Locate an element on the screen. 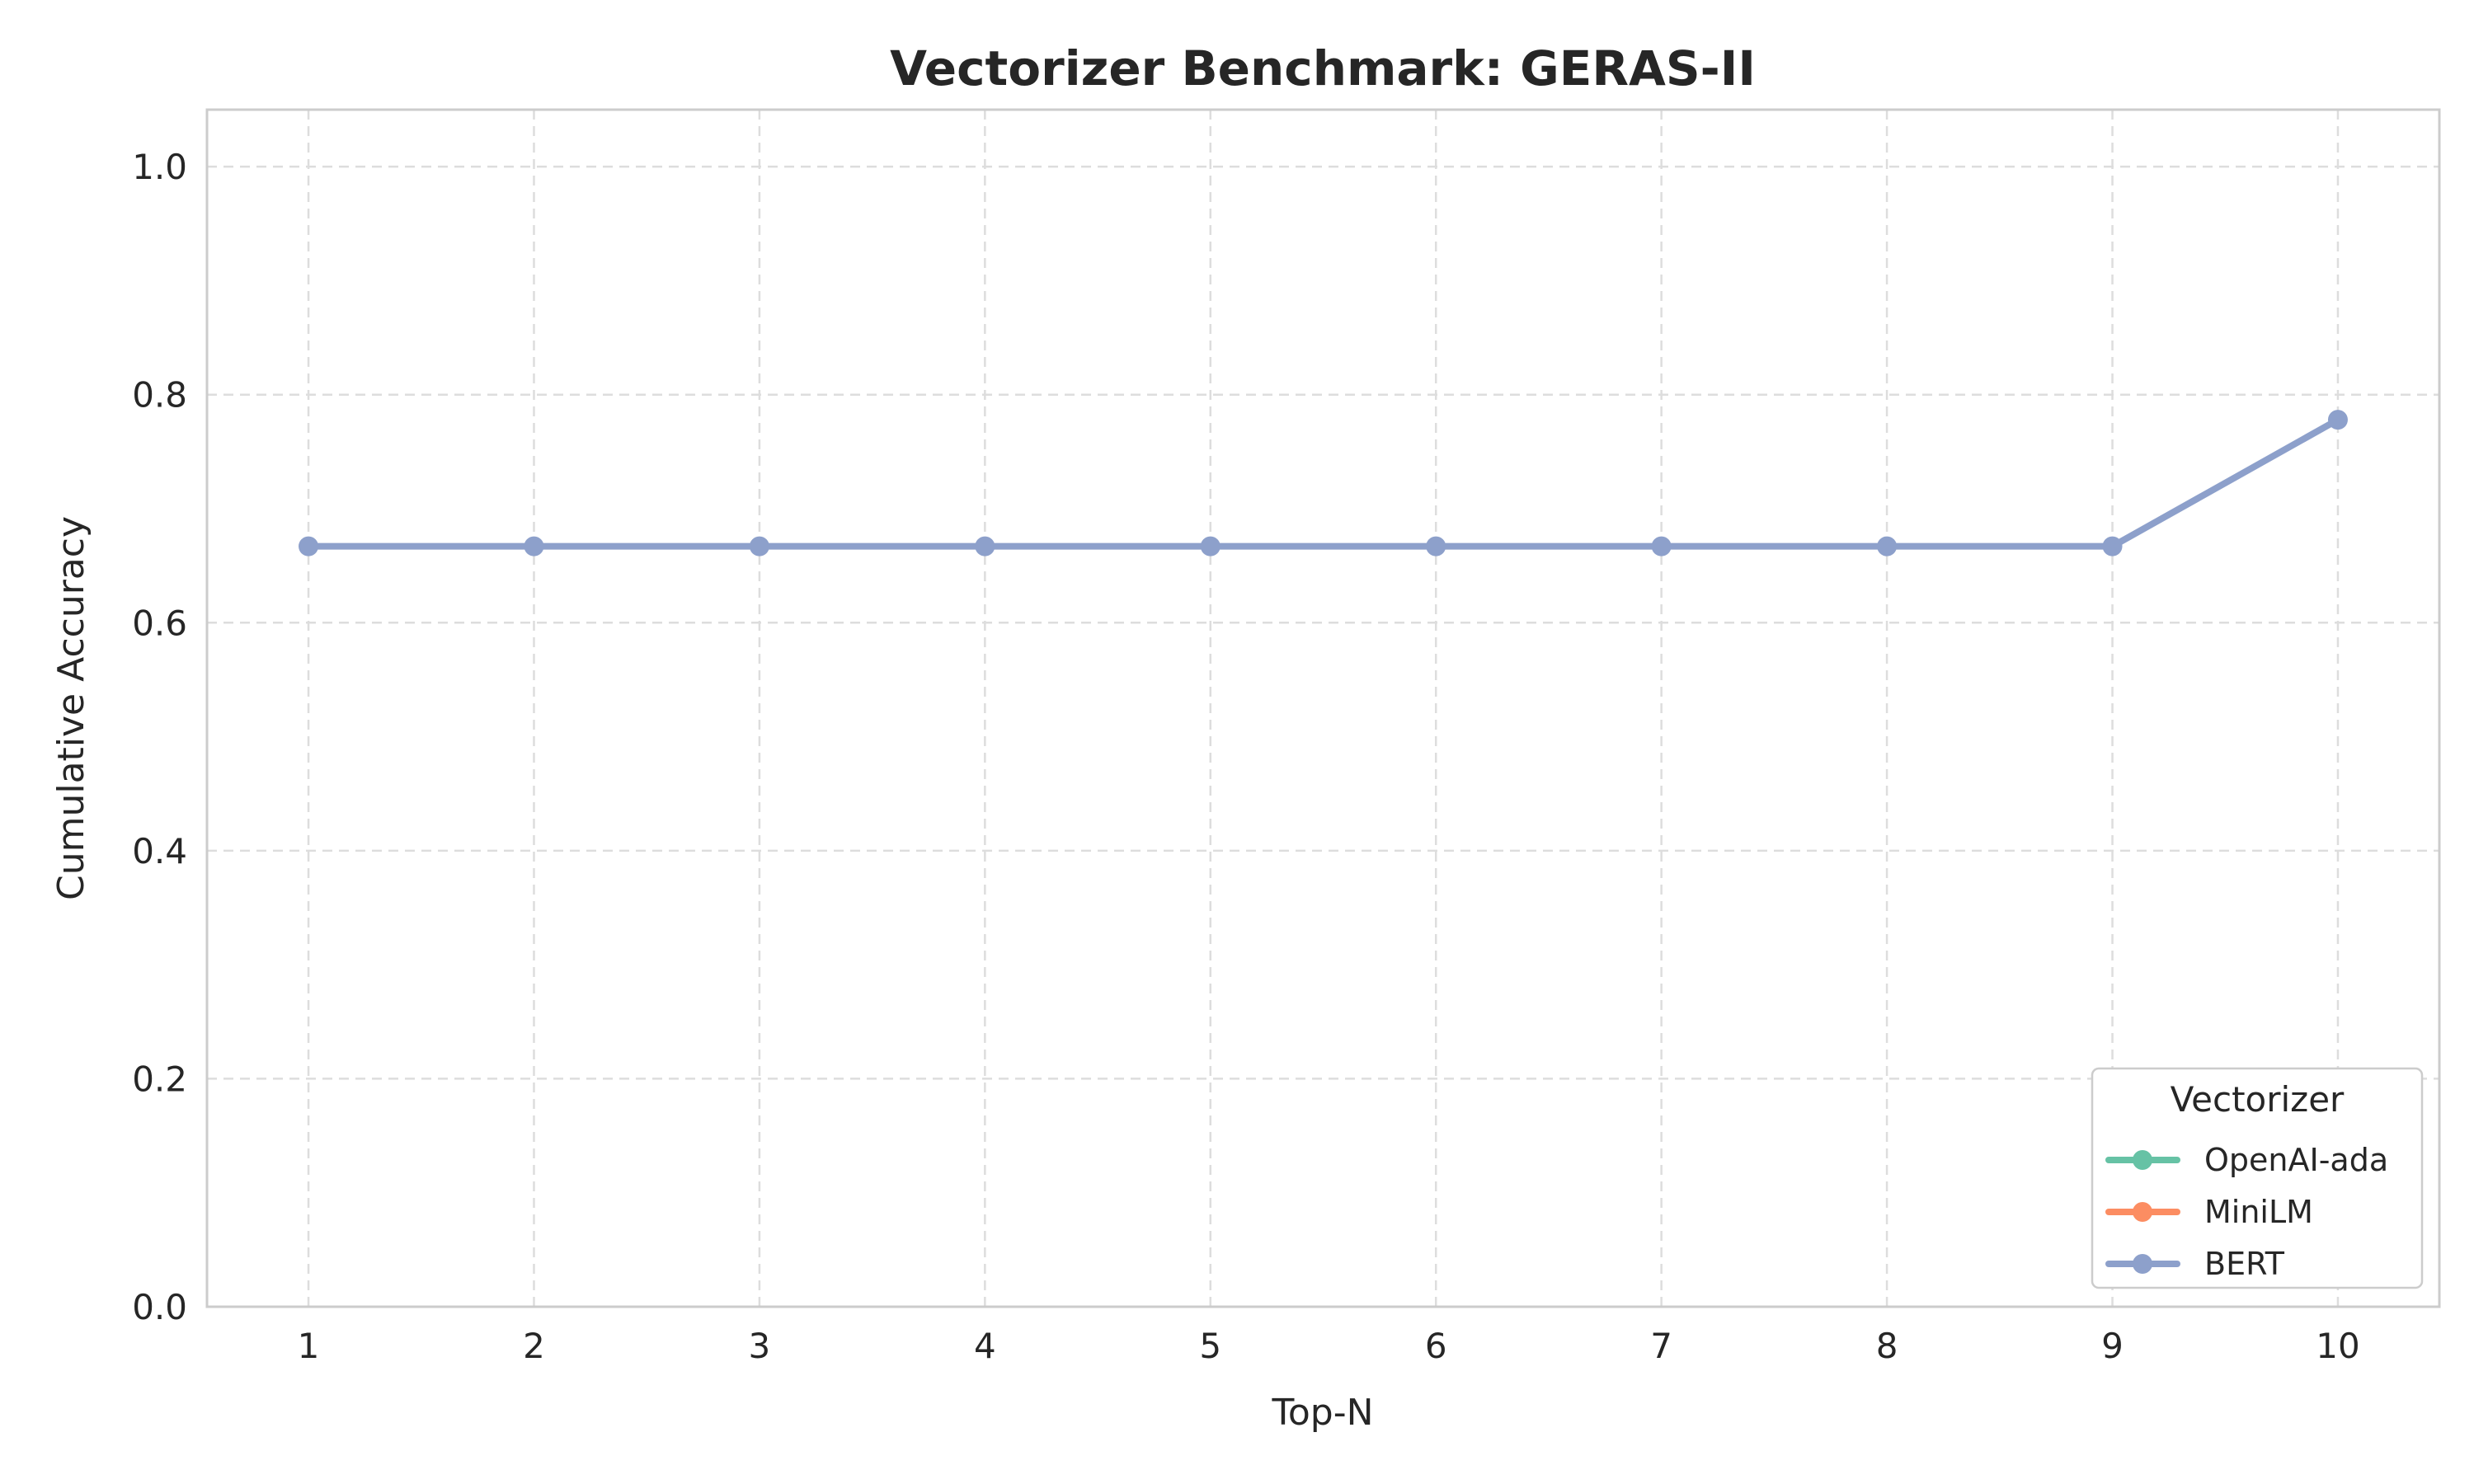 This screenshot has height=1484, width=2474. x-tick-labels: 1 2 3 4 5 6 7 8 9 10 is located at coordinates (1329, 1346).